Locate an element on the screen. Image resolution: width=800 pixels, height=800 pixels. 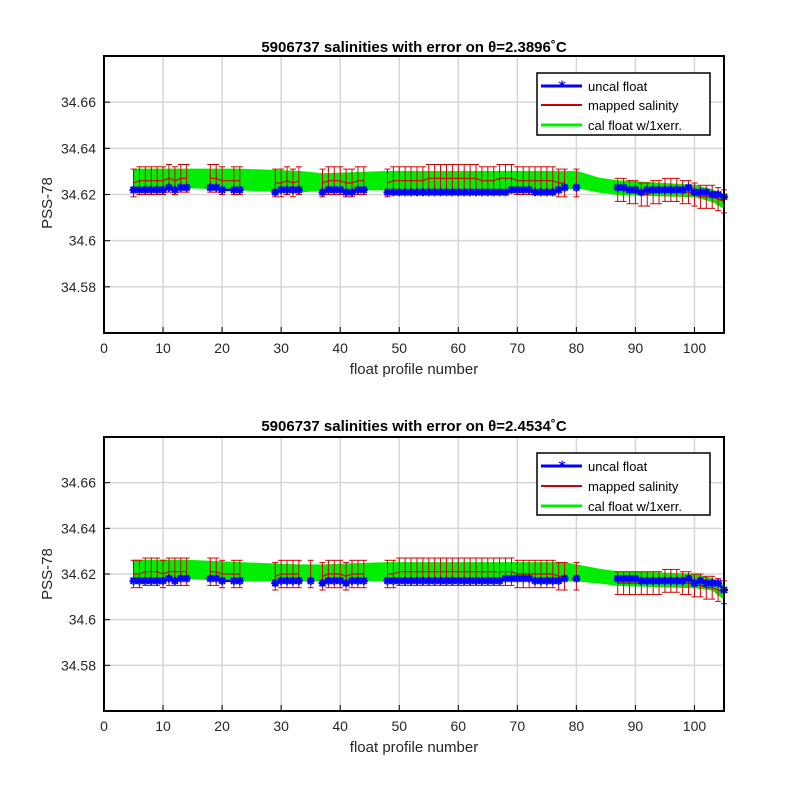
x-tick-label: 20 is located at coordinates (222, 348).